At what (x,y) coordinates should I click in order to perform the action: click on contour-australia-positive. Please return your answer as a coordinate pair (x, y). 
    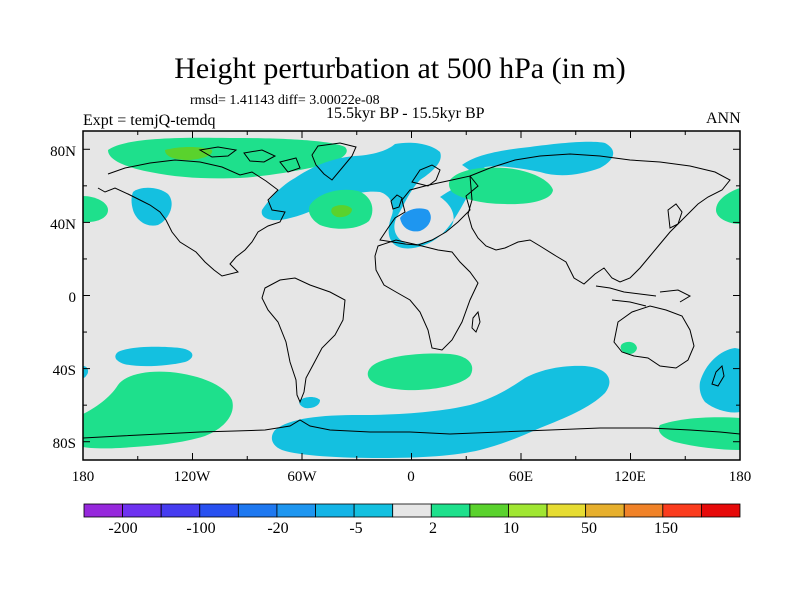
    Looking at the image, I should click on (628, 348).